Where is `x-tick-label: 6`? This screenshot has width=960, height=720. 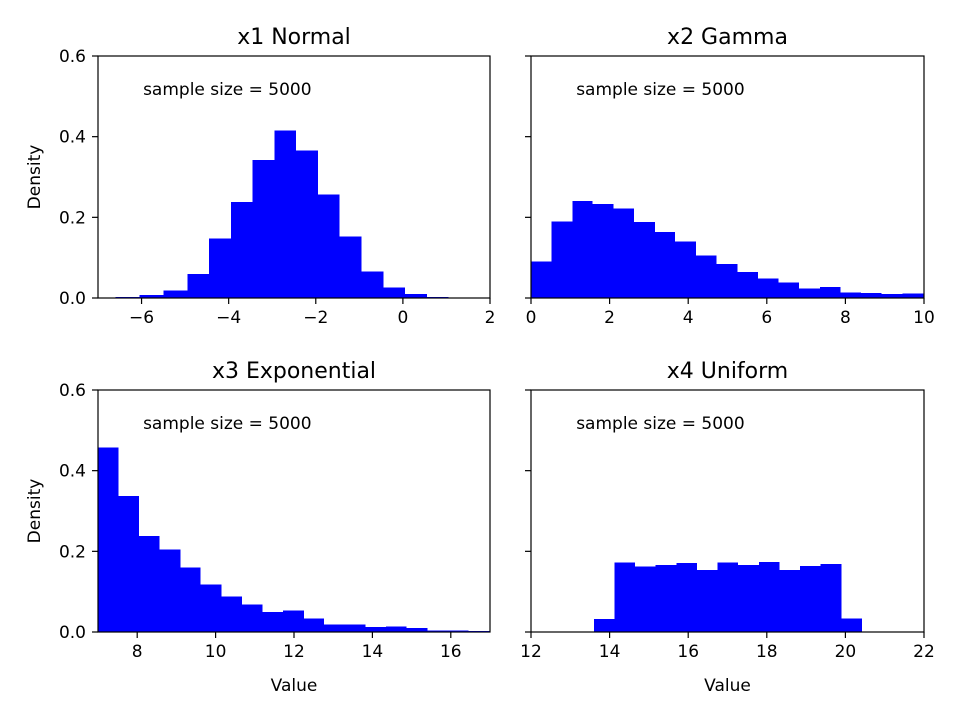 x-tick-label: 6 is located at coordinates (766, 318).